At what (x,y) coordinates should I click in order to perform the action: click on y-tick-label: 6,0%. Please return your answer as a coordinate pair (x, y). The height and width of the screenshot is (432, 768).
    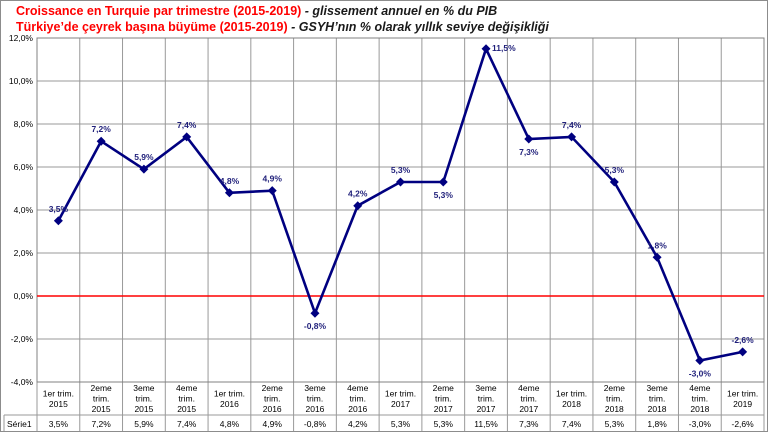
    Looking at the image, I should click on (24, 167).